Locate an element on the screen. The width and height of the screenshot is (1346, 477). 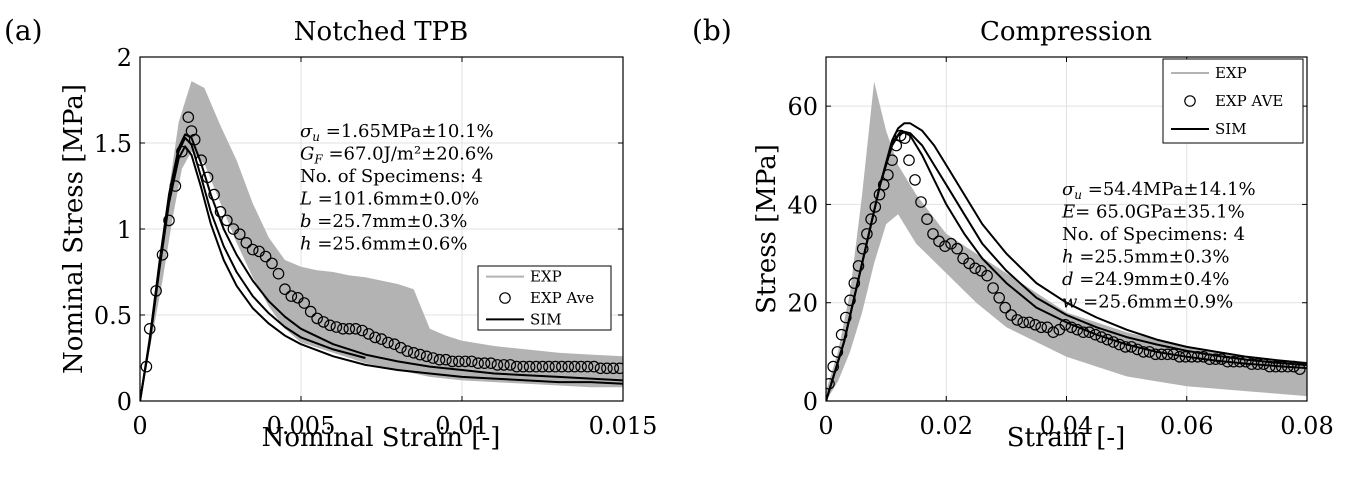
annotation-line: d =24.9mm±0.4% is located at coordinates (1145, 279).